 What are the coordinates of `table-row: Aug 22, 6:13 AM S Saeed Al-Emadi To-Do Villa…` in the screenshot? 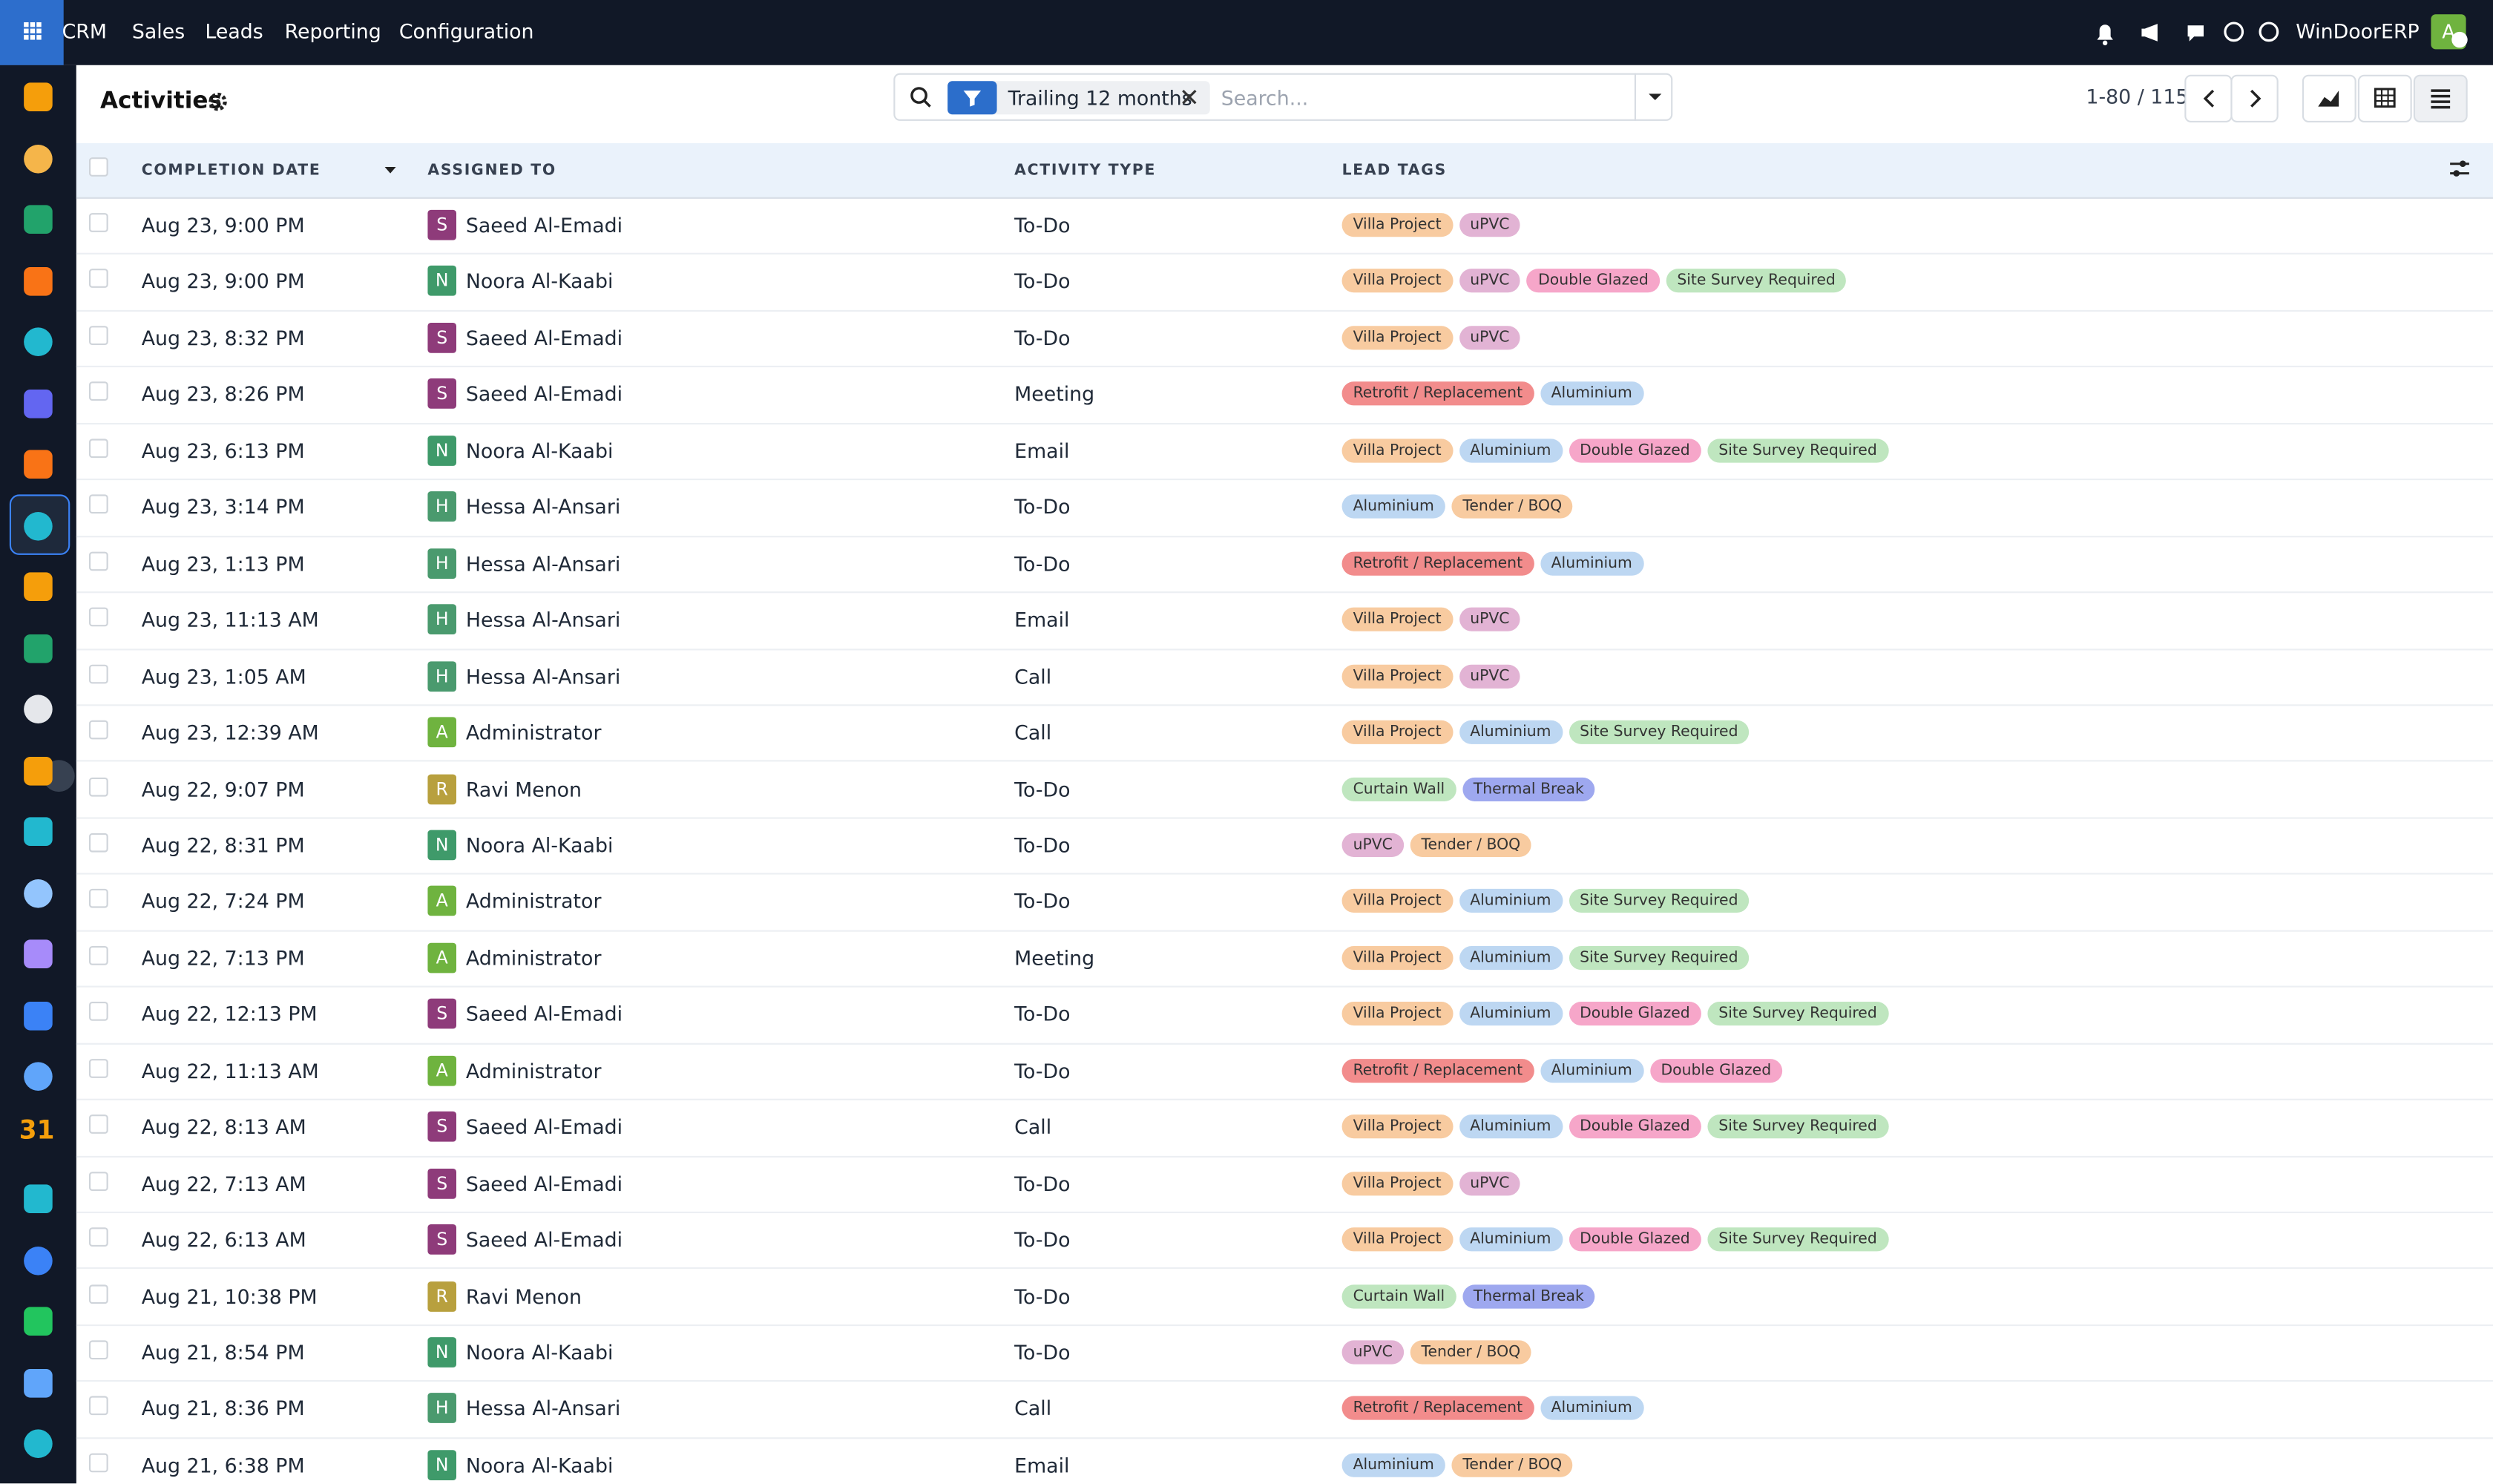 It's located at (1284, 1241).